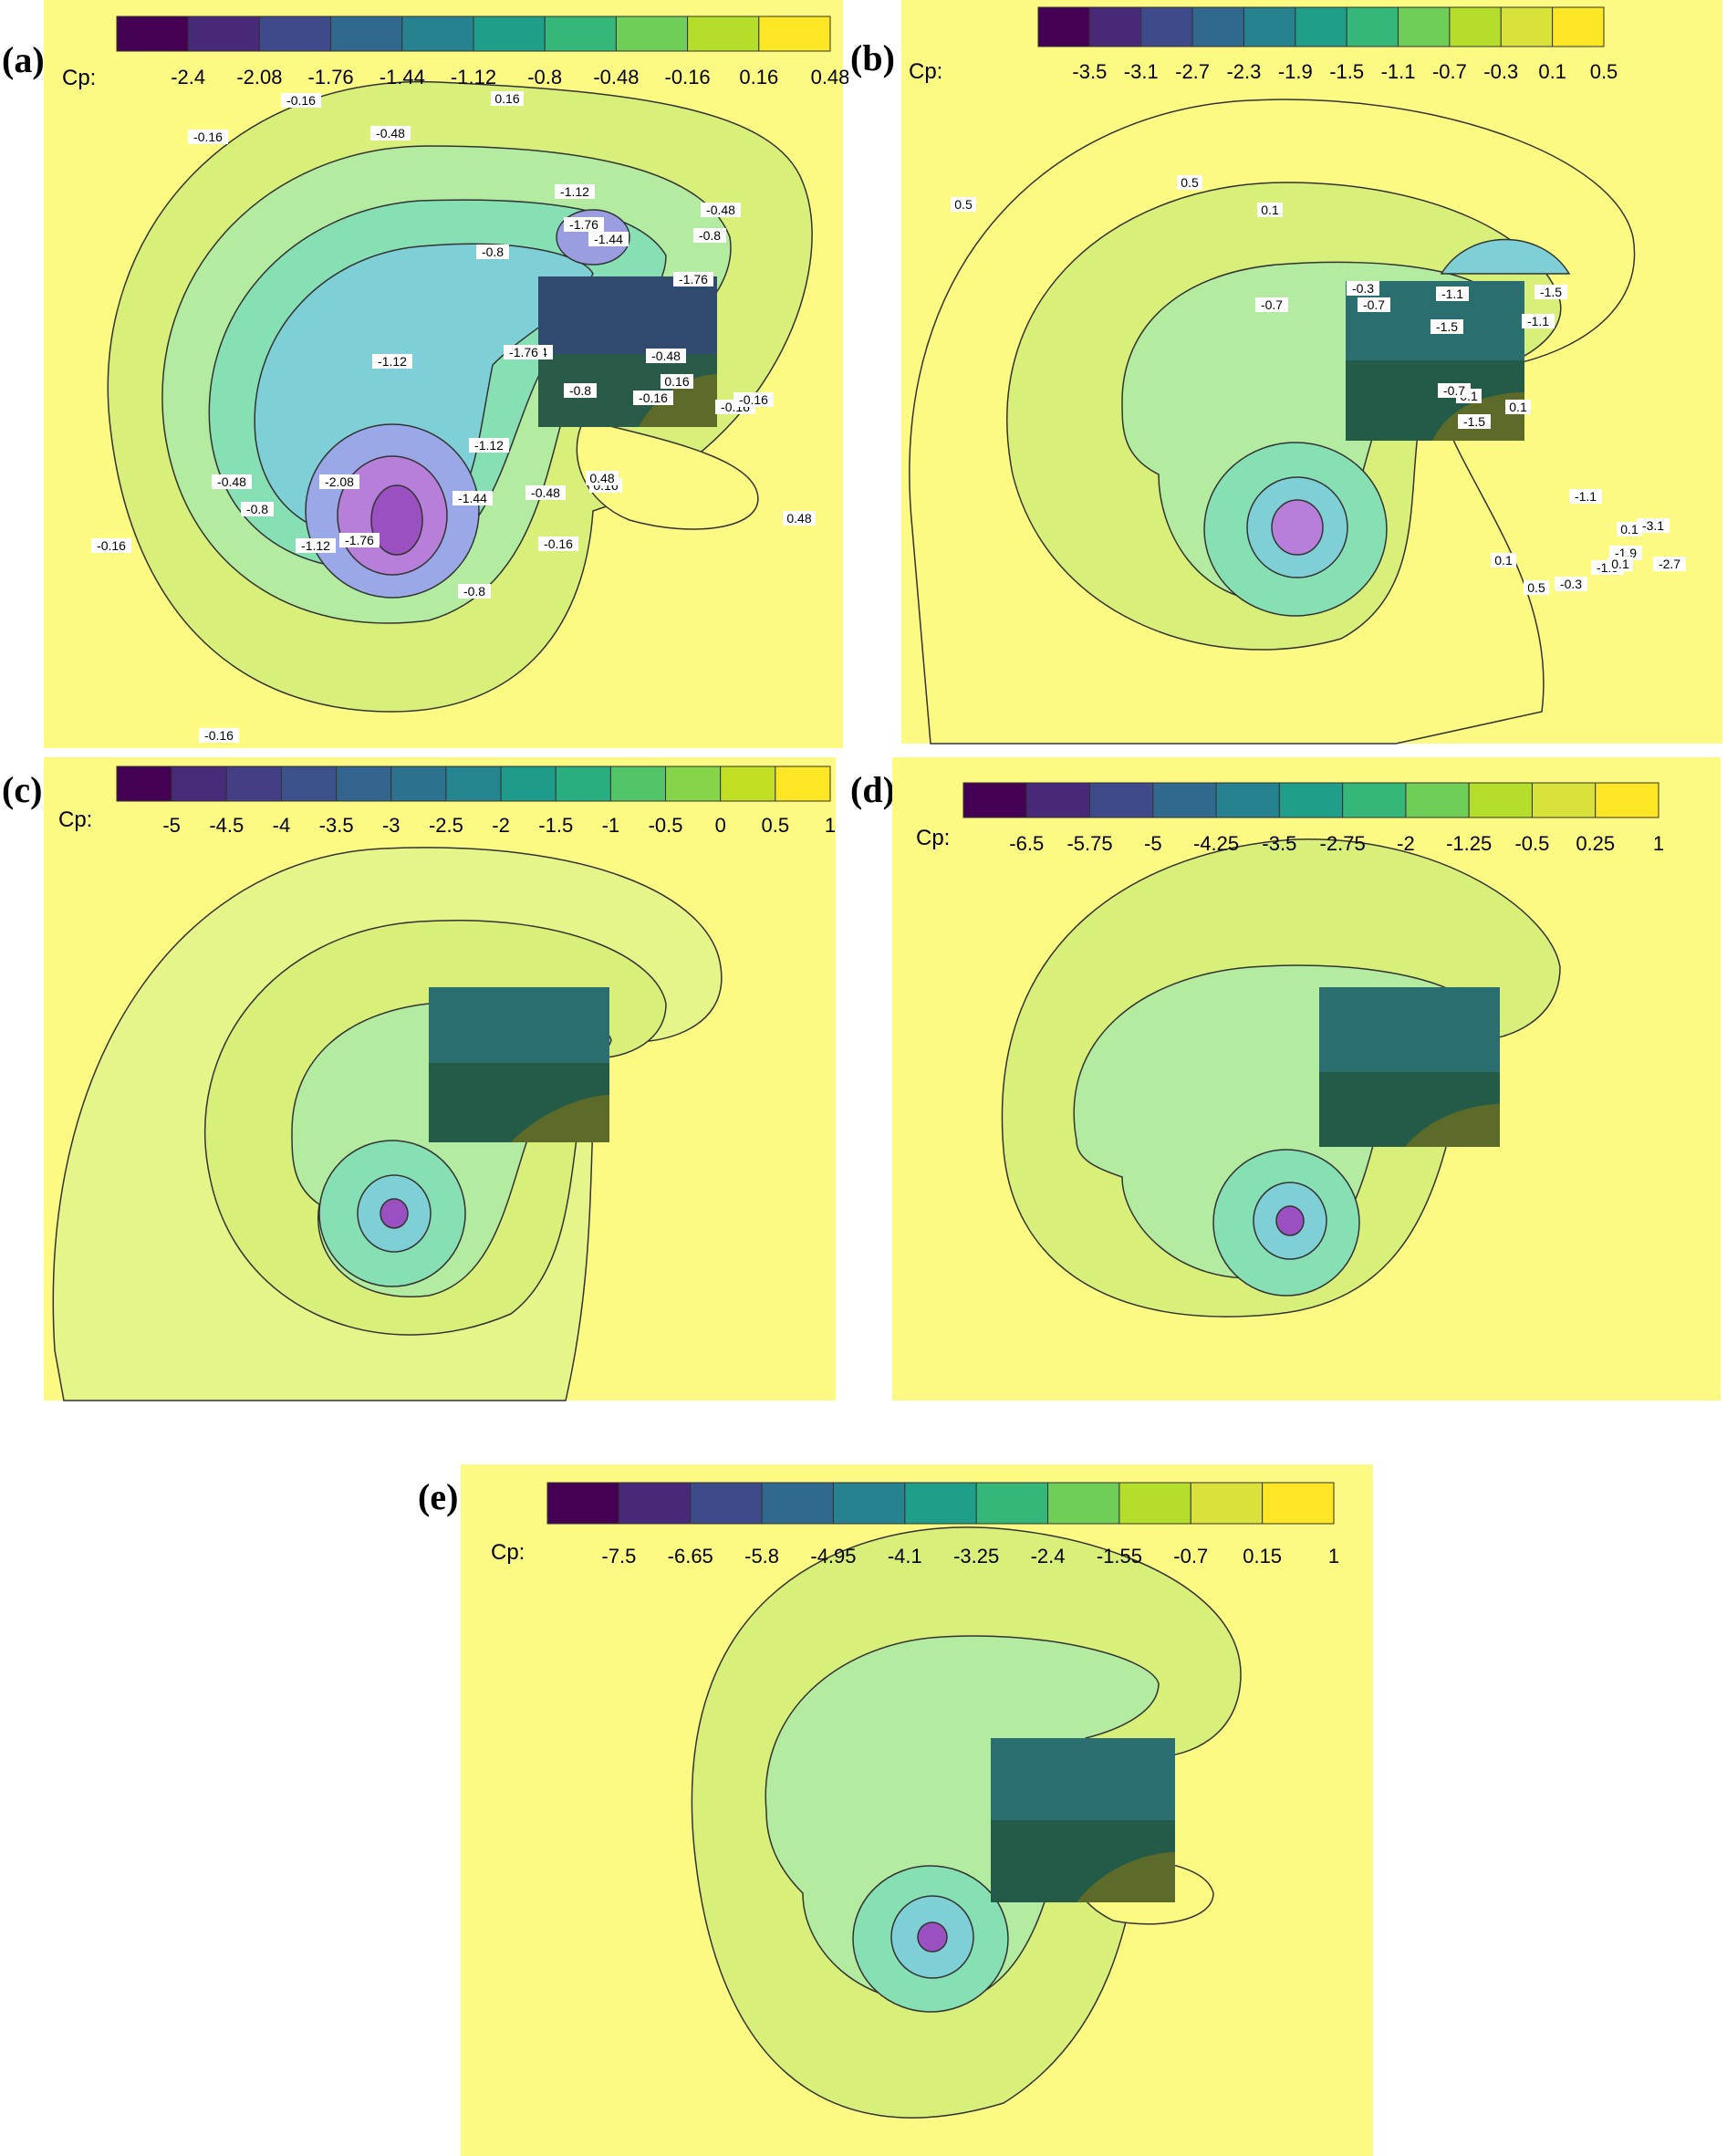 This screenshot has width=1727, height=2156. I want to click on panel-label-a: (a), so click(23, 59).